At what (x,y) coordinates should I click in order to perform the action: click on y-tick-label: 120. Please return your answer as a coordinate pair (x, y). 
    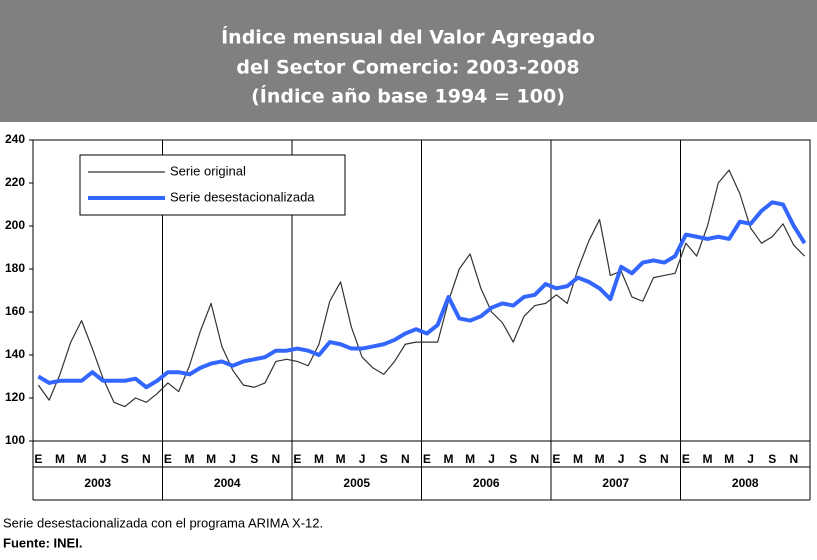
    Looking at the image, I should click on (15, 397).